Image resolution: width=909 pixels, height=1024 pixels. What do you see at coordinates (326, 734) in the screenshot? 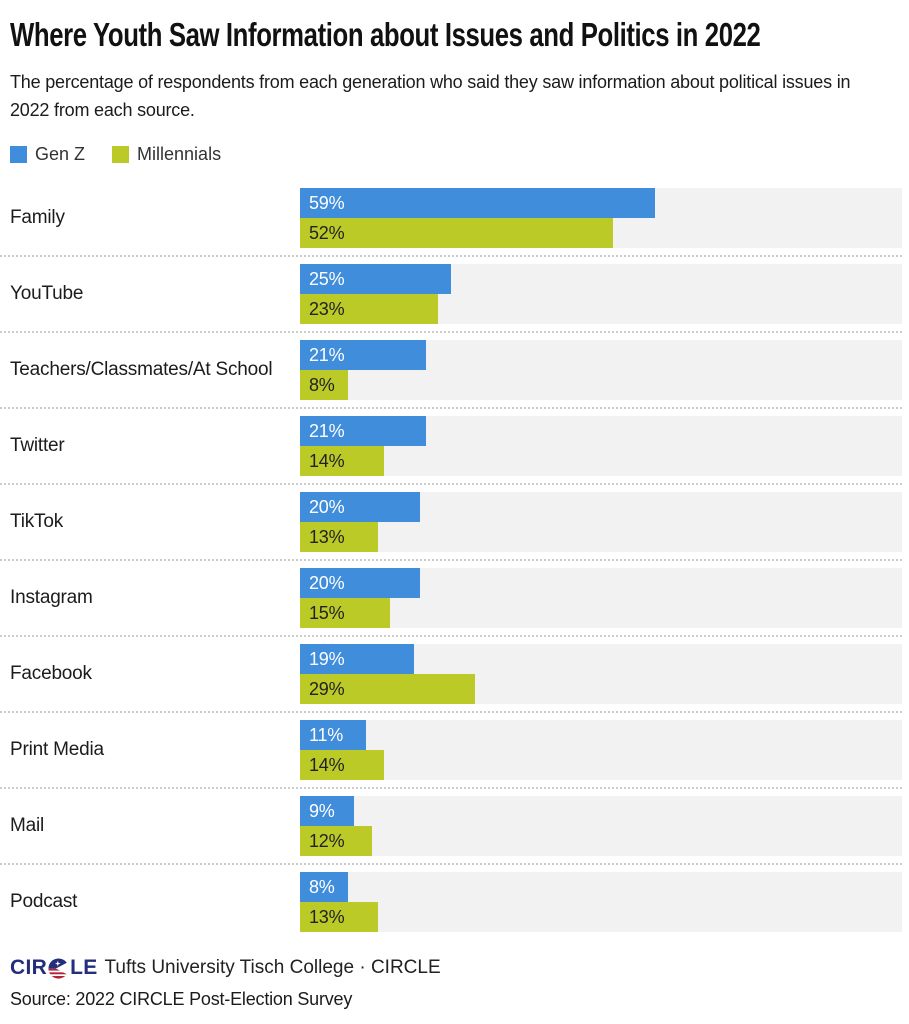
I see `bar-value-label: 11%` at bounding box center [326, 734].